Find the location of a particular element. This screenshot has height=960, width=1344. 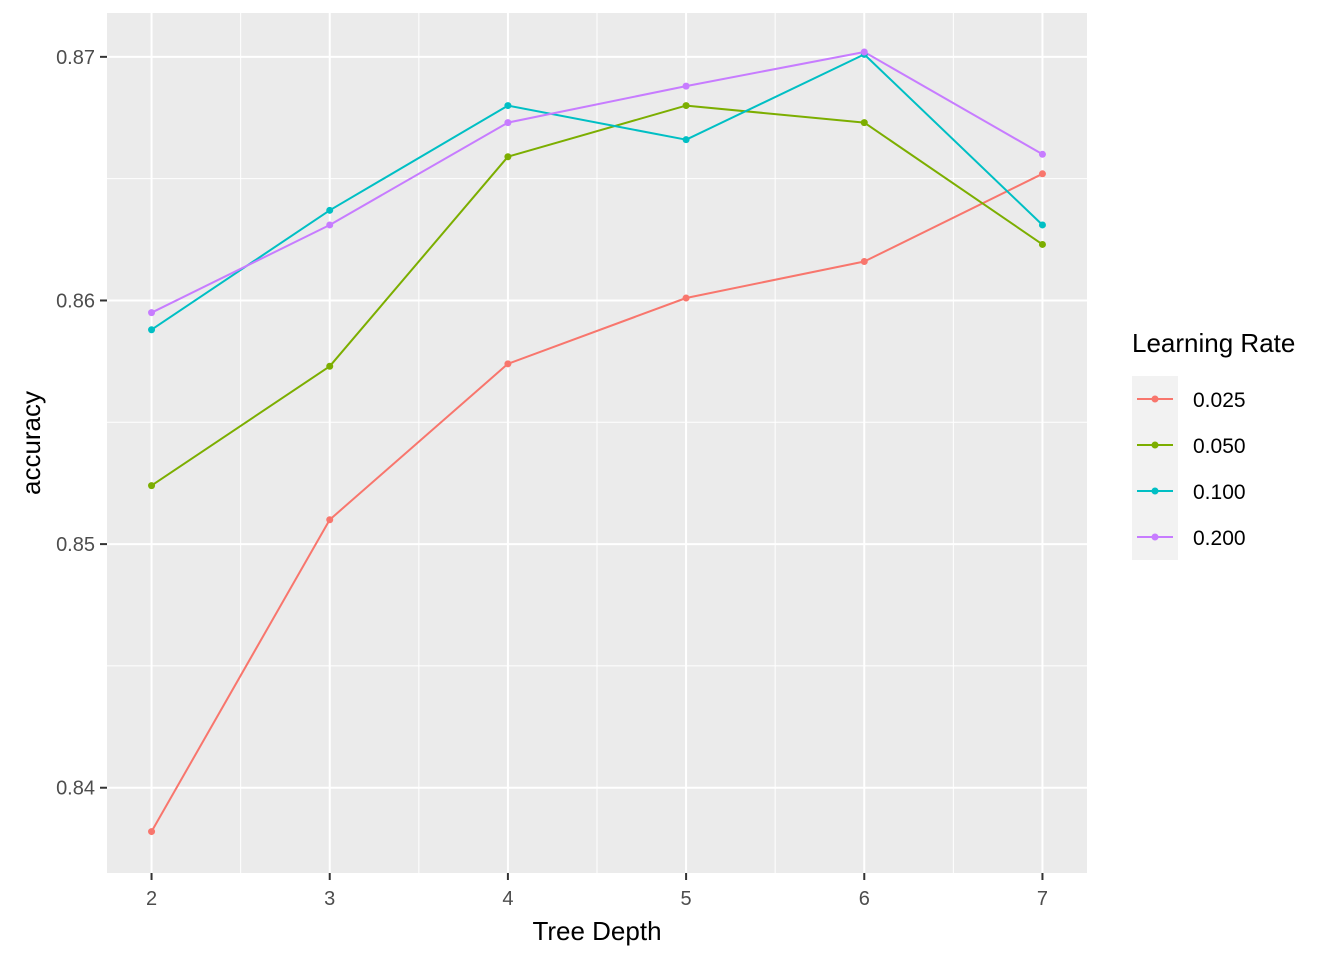

legend-label-0.050: 0.050 is located at coordinates (1219, 446).